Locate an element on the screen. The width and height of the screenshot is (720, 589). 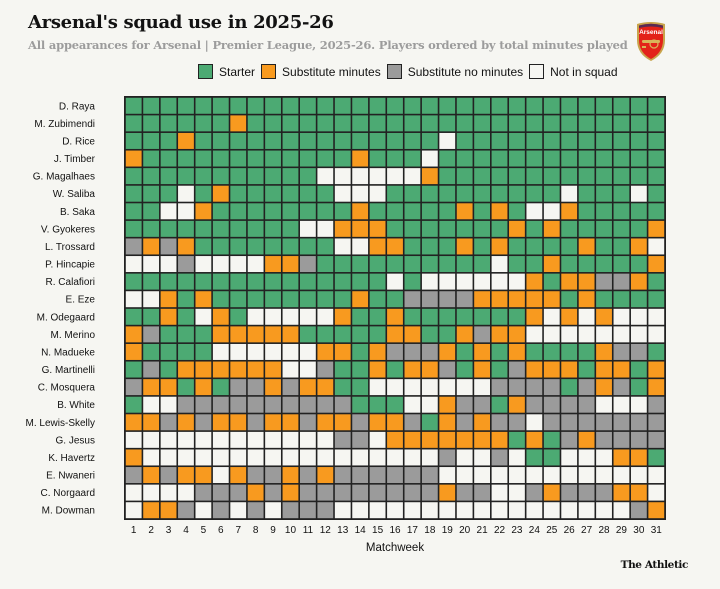
player-label: E. Eze is located at coordinates (81, 300).